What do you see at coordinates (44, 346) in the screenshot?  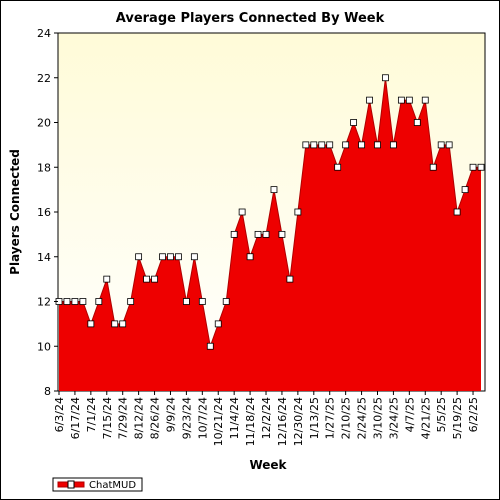 I see `y-tick-label: 10` at bounding box center [44, 346].